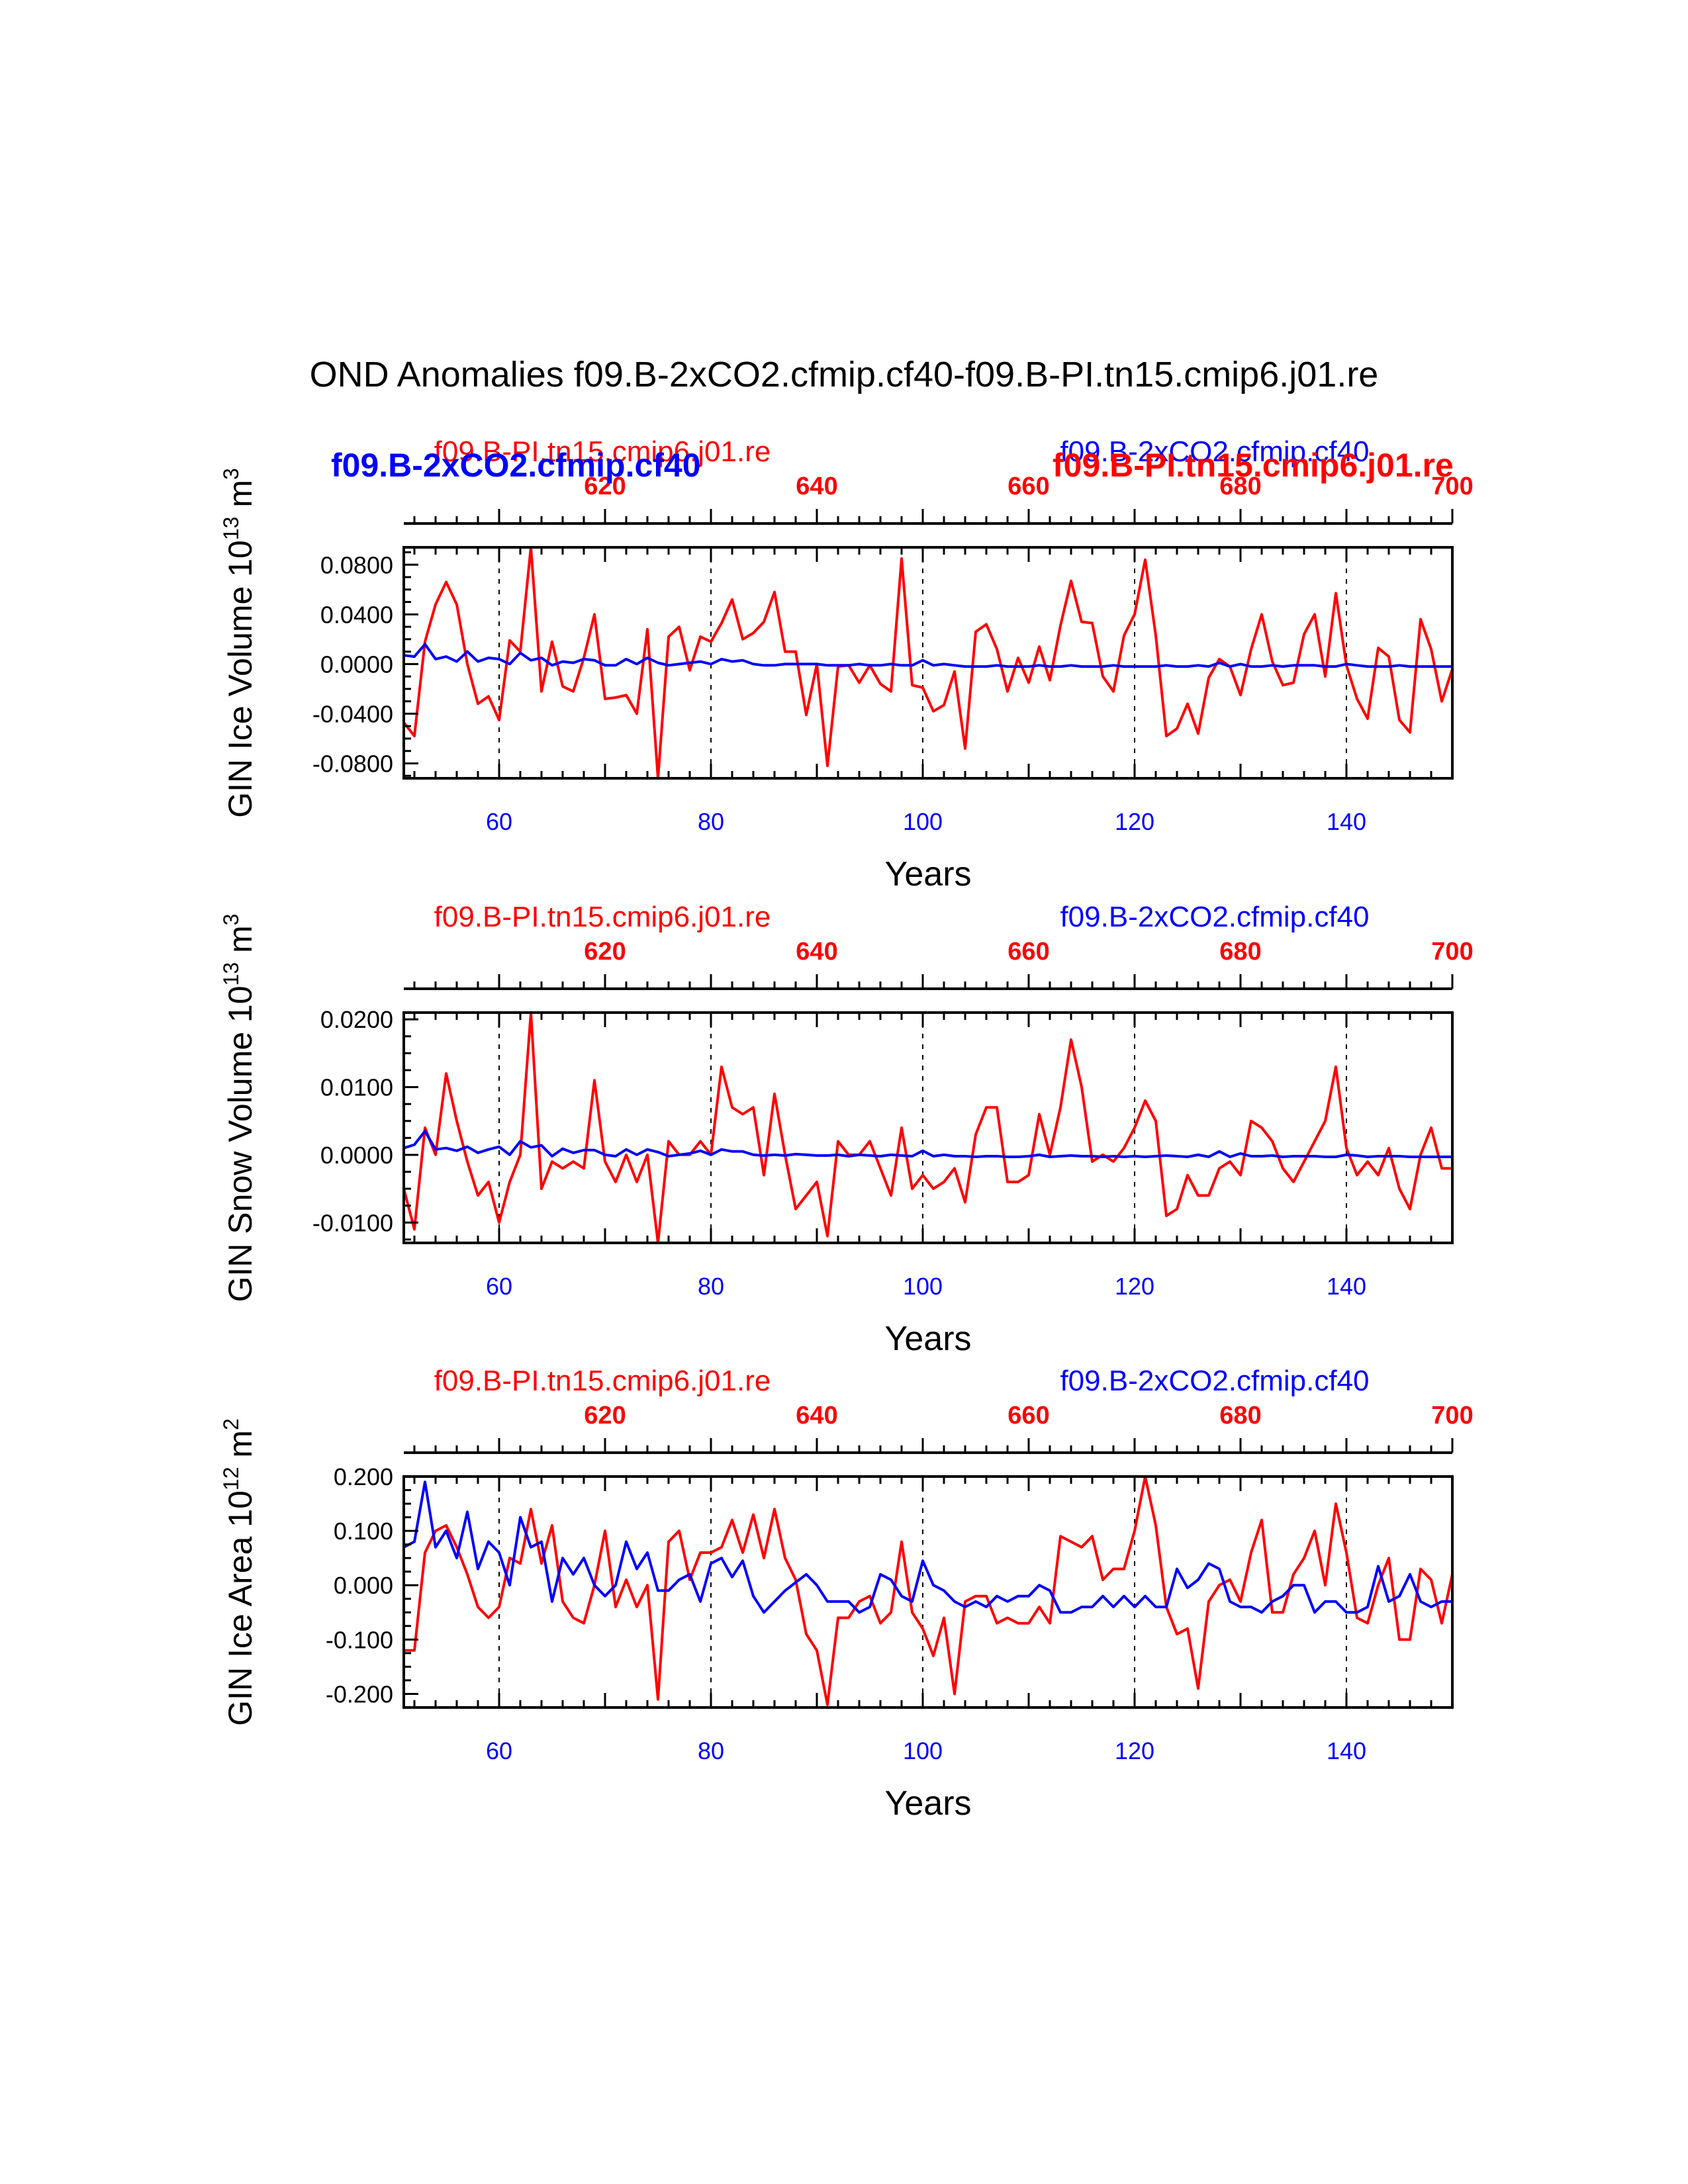 Image resolution: width=1688 pixels, height=2184 pixels. Describe the element at coordinates (239, 1572) in the screenshot. I see `y-axis-label: GIN Ice Area 1012 m2` at that location.